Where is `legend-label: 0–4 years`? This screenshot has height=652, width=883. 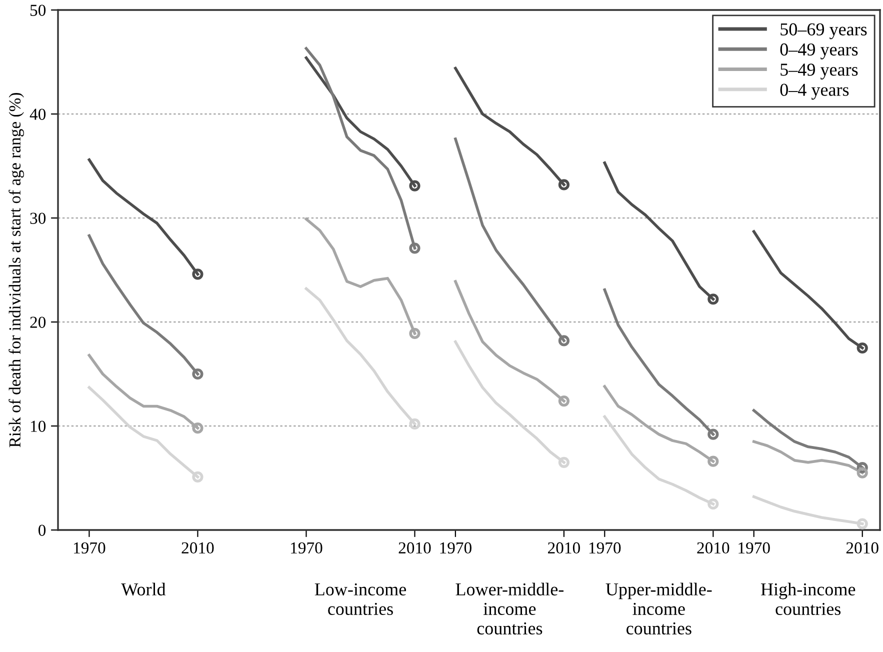 legend-label: 0–4 years is located at coordinates (814, 92).